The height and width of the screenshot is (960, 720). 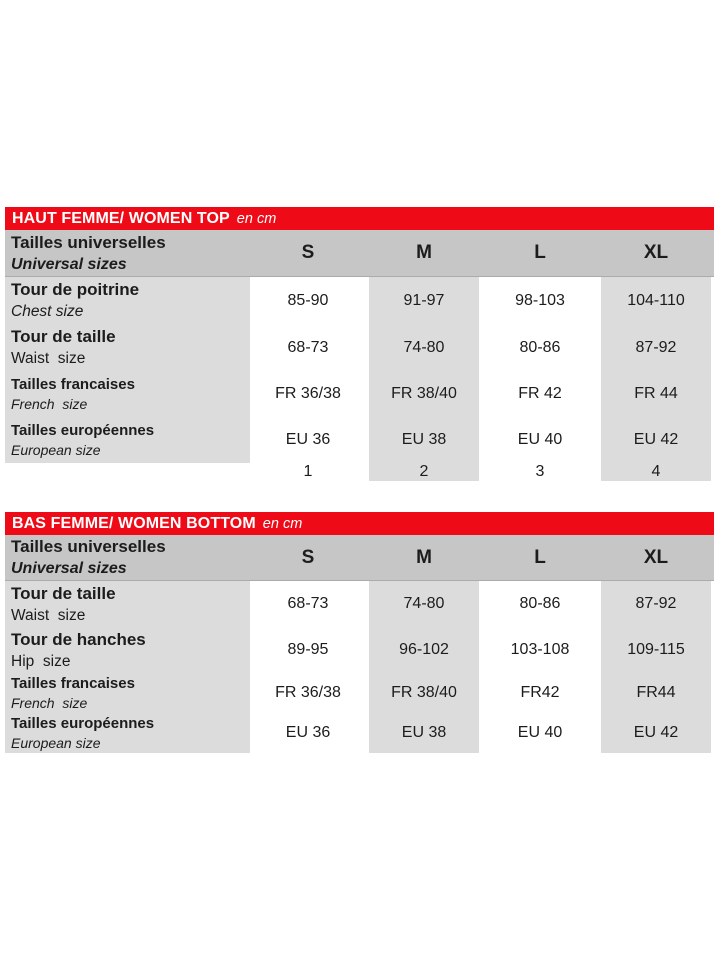 What do you see at coordinates (540, 693) in the screenshot?
I see `size-cell: FR42` at bounding box center [540, 693].